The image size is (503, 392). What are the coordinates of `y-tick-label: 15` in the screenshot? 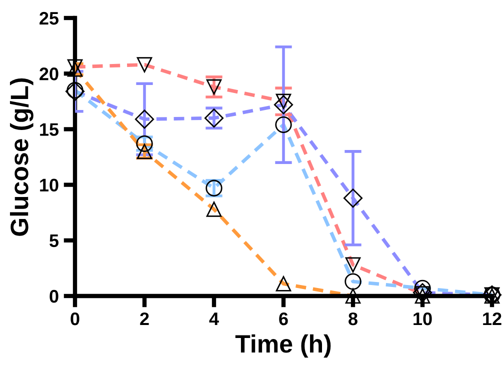 It's located at (49, 129).